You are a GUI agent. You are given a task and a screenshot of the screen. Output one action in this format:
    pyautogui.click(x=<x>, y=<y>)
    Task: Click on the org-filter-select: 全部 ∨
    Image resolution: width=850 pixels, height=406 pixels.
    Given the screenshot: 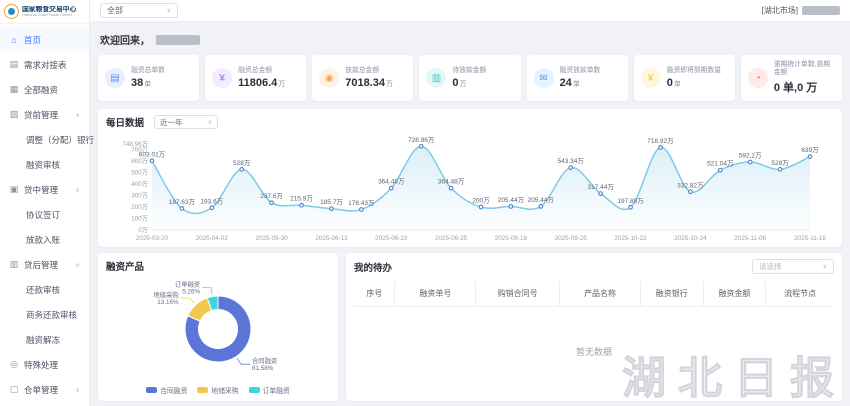 What is the action you would take?
    pyautogui.click(x=139, y=10)
    